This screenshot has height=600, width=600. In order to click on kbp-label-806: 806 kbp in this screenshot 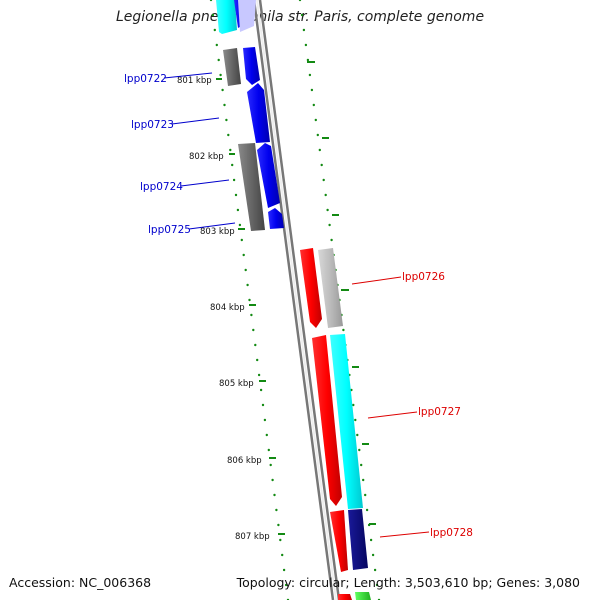, I will do `click(244, 461)`.